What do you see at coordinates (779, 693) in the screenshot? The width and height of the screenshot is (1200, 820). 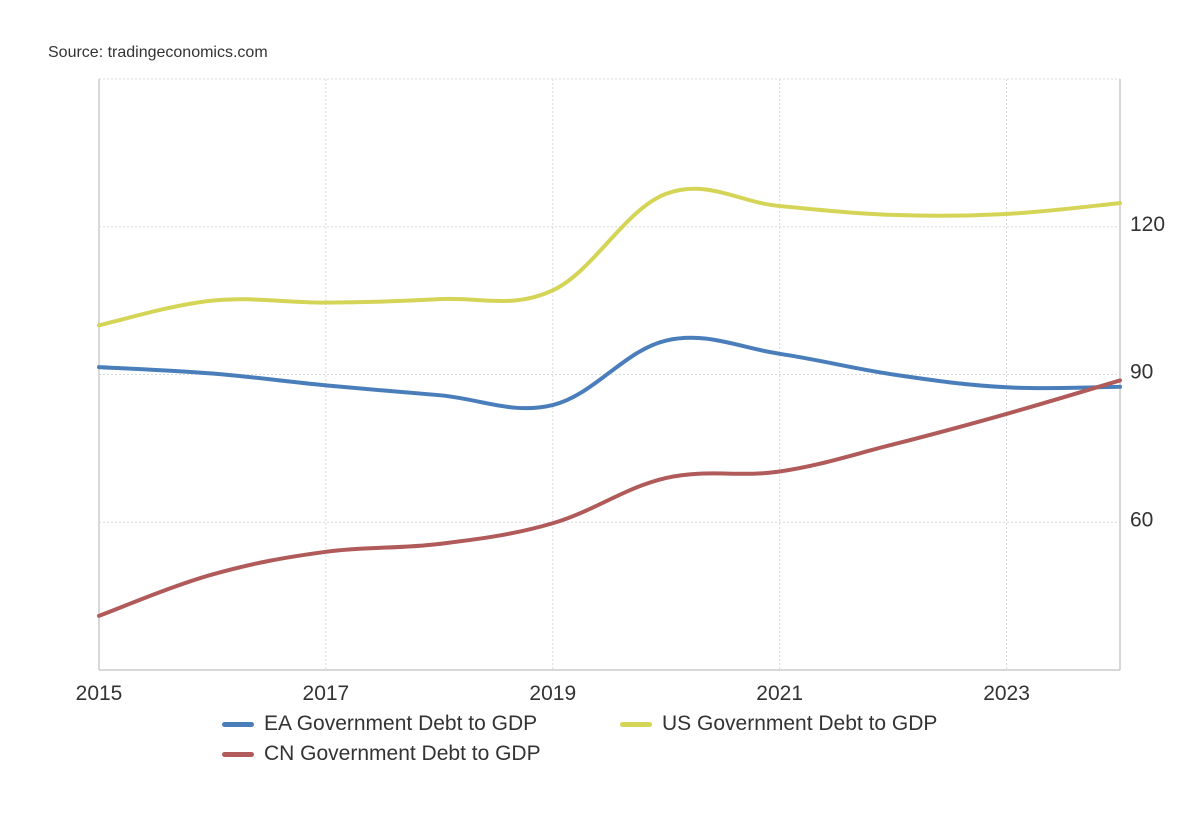 I see `x-tick-label: 2021` at bounding box center [779, 693].